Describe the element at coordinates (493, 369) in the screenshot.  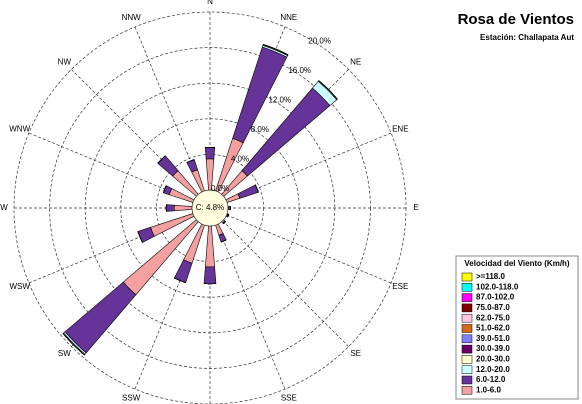
I see `legend-label: 12.0-20.0` at that location.